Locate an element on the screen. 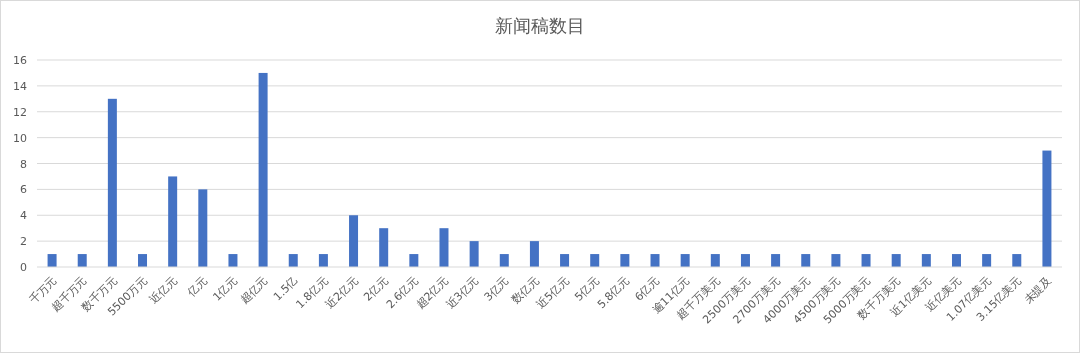 Image resolution: width=1080 pixels, height=353 pixels. x-tick-label: 亿元 is located at coordinates (197, 286).